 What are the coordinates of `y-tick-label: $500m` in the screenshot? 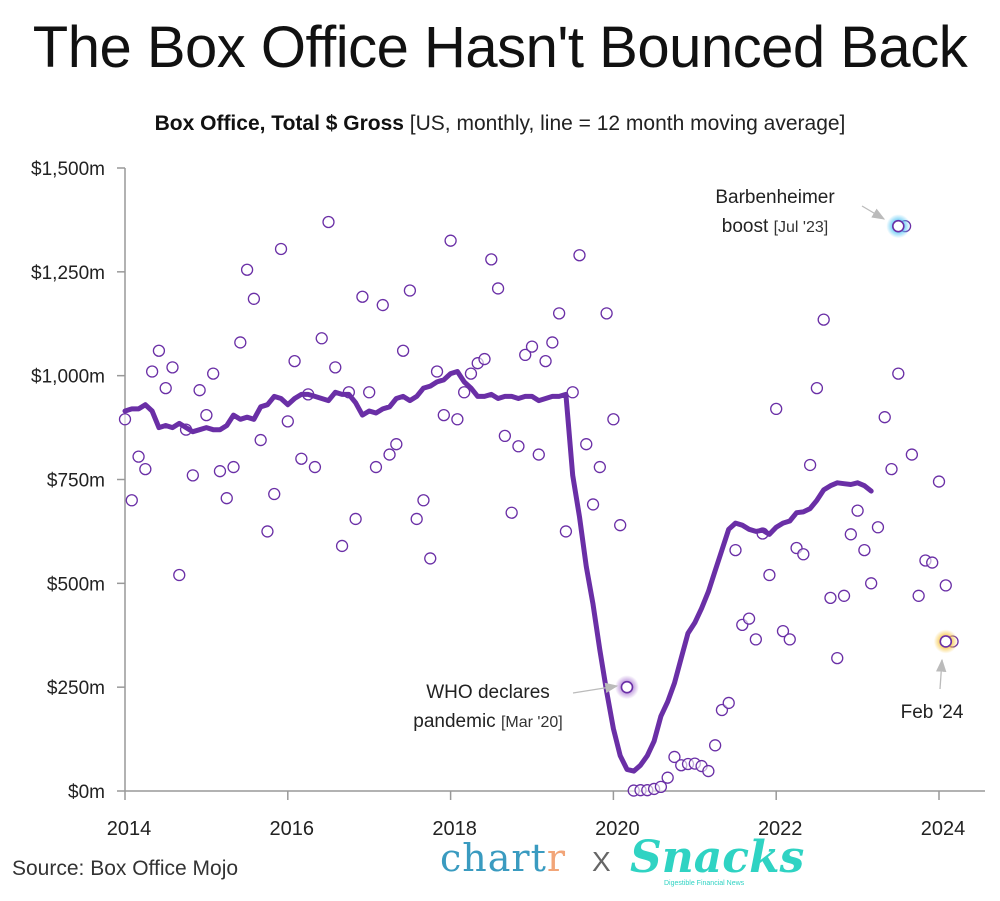 It's located at (76, 584).